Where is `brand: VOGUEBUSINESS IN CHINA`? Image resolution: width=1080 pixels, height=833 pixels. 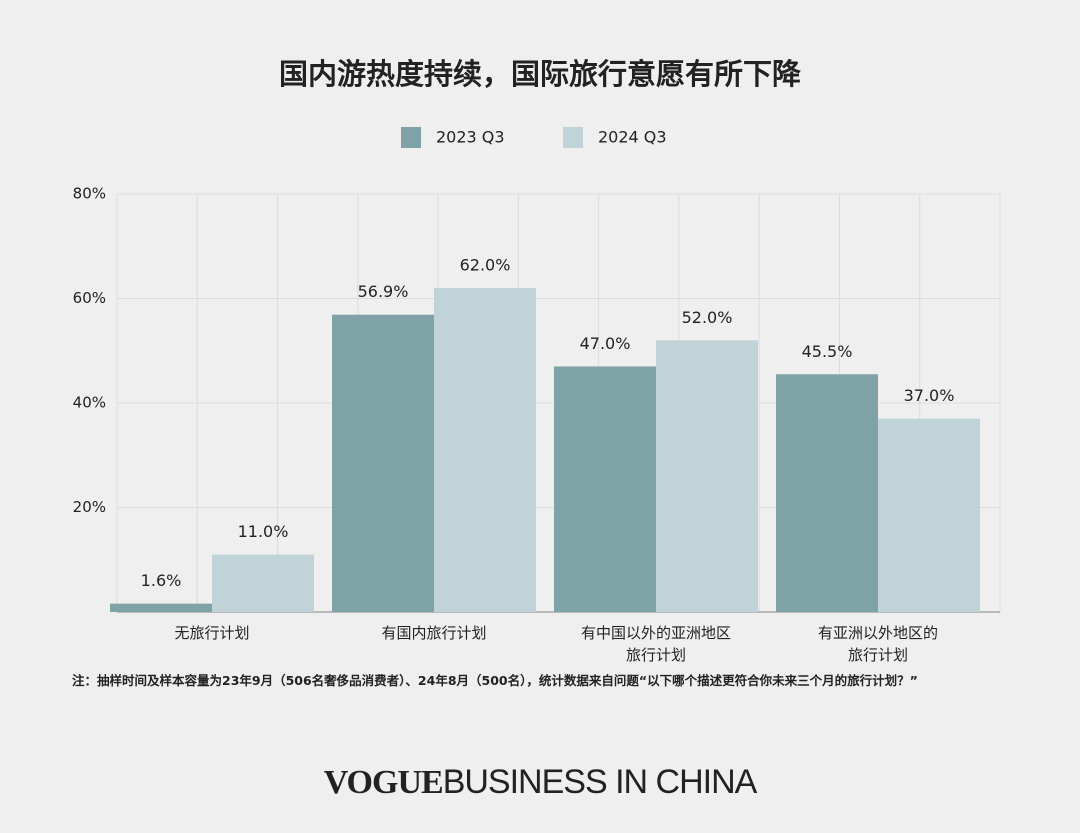
brand: VOGUEBUSINESS IN CHINA is located at coordinates (540, 782).